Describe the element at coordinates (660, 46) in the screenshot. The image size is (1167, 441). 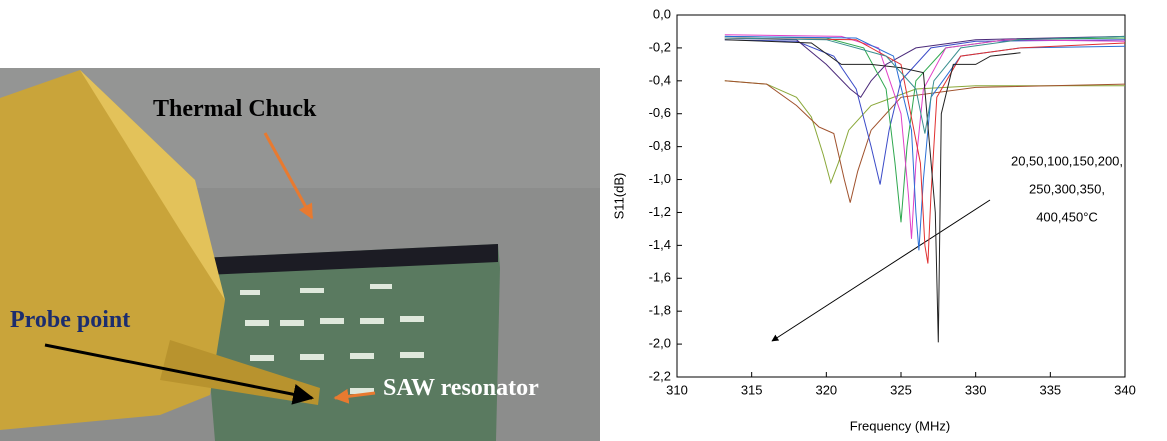
I see `y-tick-label: -0,2` at that location.